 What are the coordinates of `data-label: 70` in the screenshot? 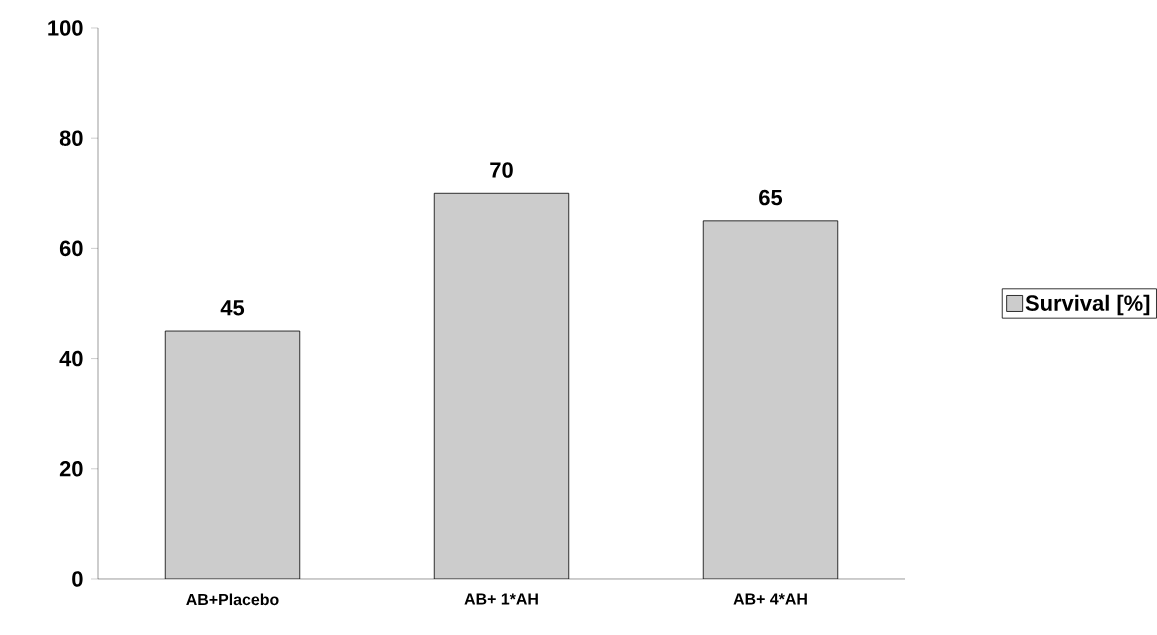 It's located at (501, 170).